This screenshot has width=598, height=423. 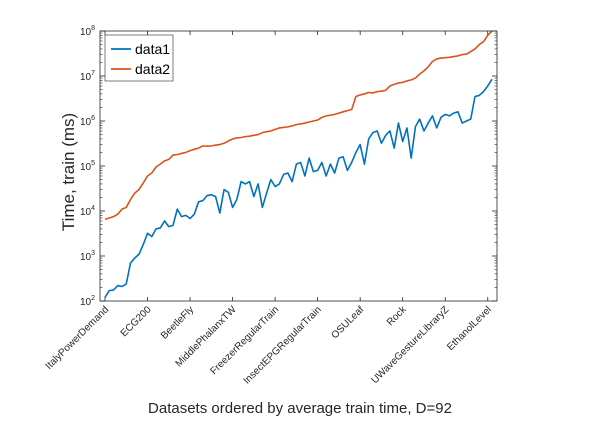 I want to click on y-tick-label: 10², so click(x=87, y=301).